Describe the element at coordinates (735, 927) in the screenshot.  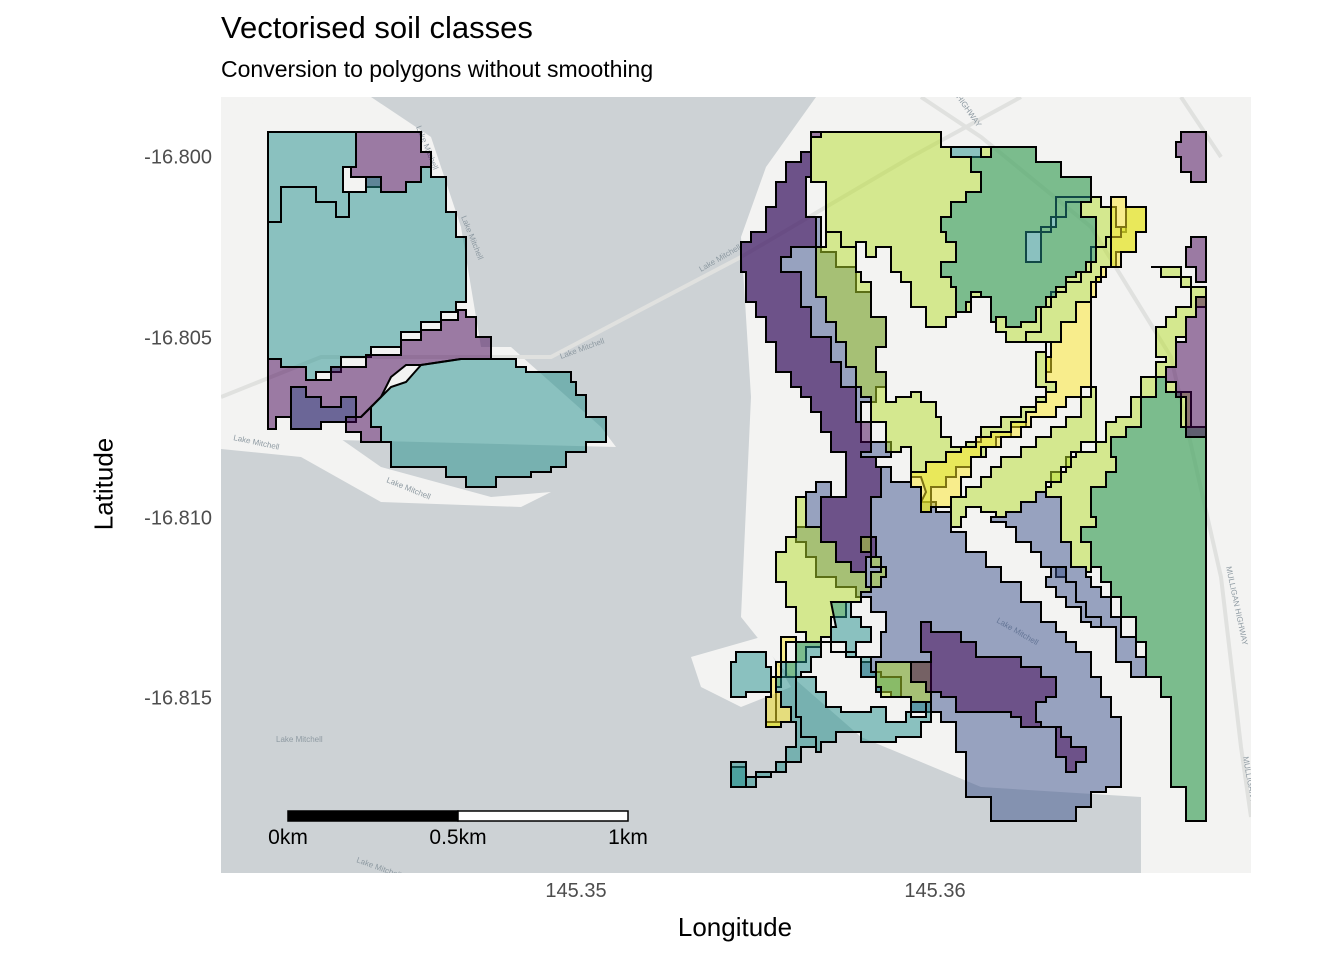
I see `x-axis-label: Longitude` at that location.